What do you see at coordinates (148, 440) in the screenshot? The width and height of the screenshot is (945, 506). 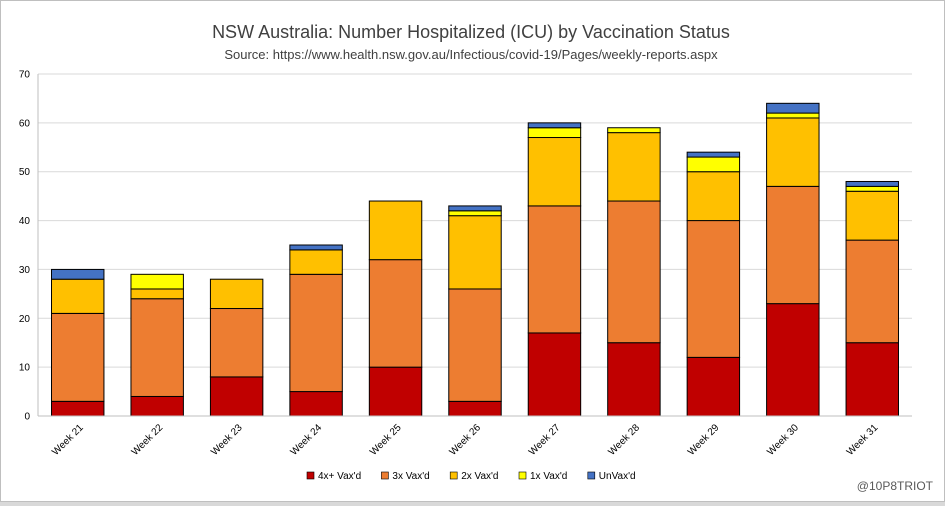 I see `x-tick-label: Week 22` at bounding box center [148, 440].